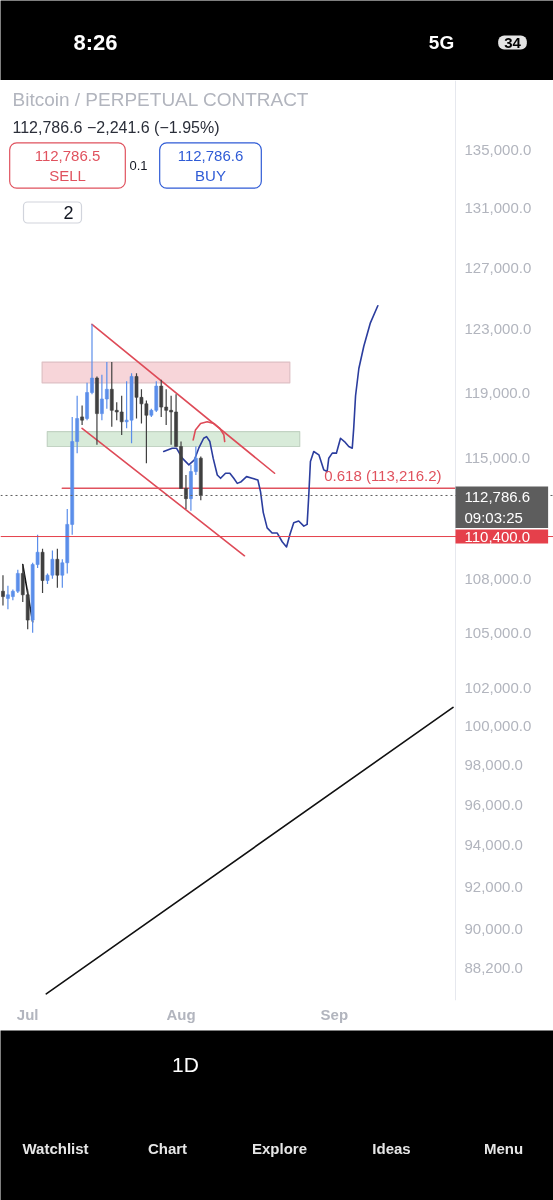  Describe the element at coordinates (95, 42) in the screenshot. I see `text: 8:26` at that location.